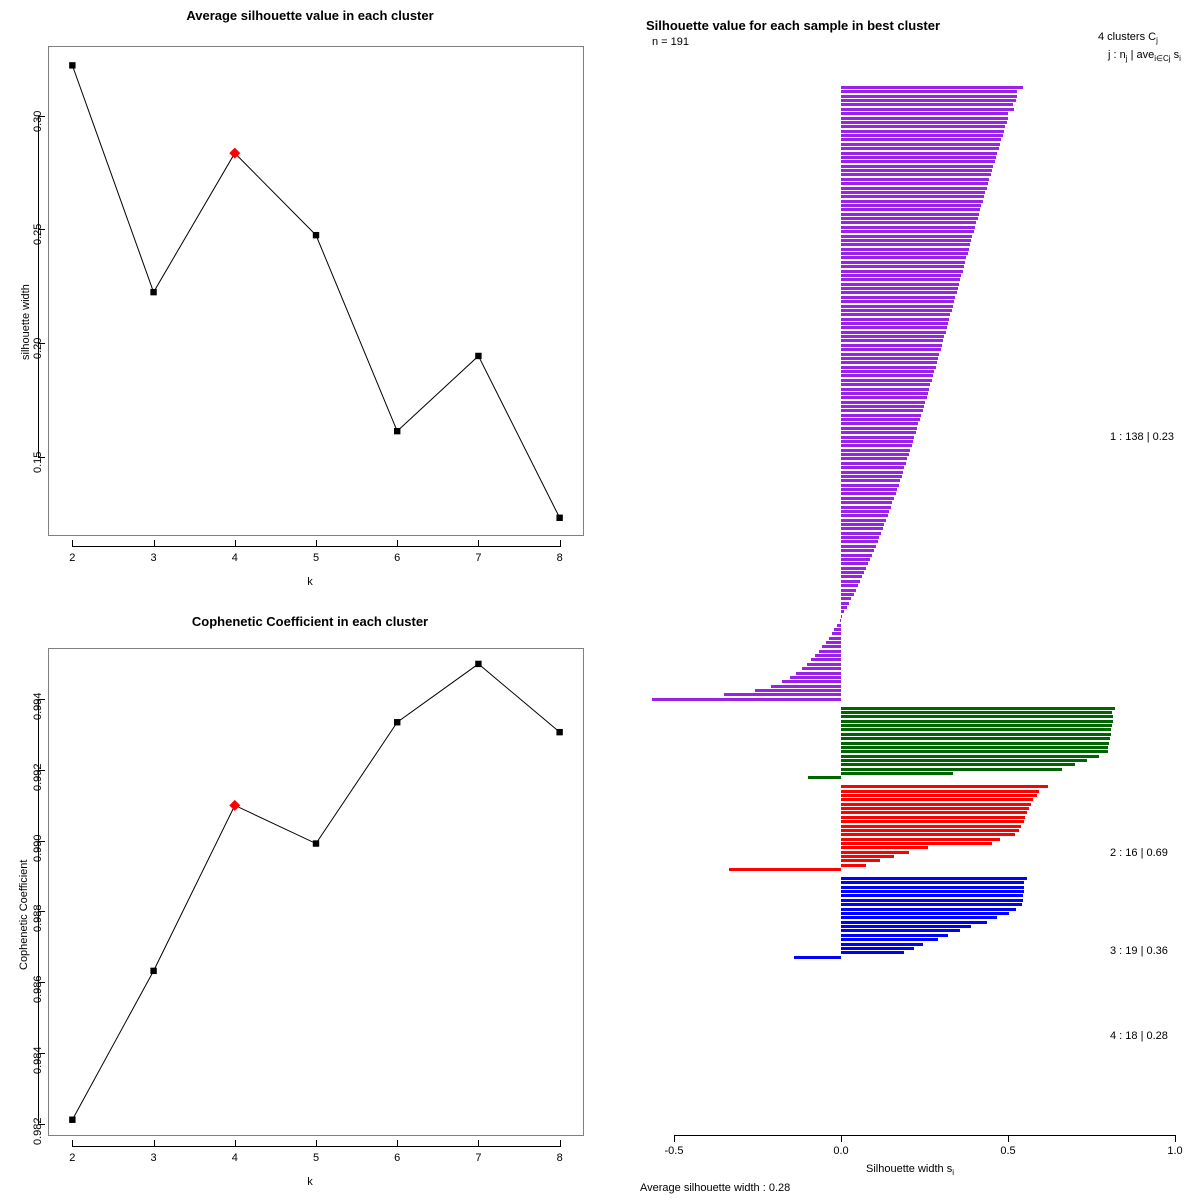 This screenshot has width=1200, height=1200. Describe the element at coordinates (1162, 59) in the screenshot. I see `clusters-header-sub-ic: i∈Cj` at that location.